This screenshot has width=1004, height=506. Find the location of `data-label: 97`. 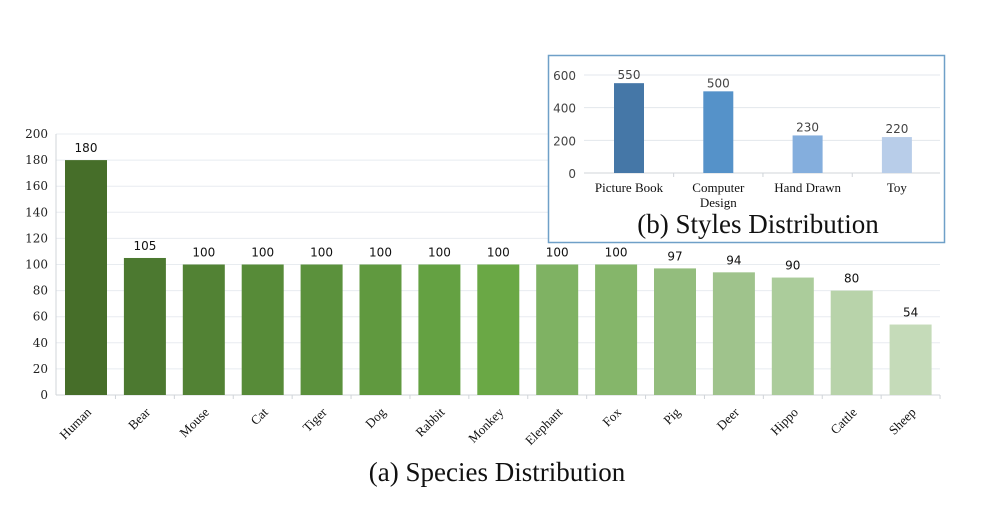

data-label: 97 is located at coordinates (674, 256).